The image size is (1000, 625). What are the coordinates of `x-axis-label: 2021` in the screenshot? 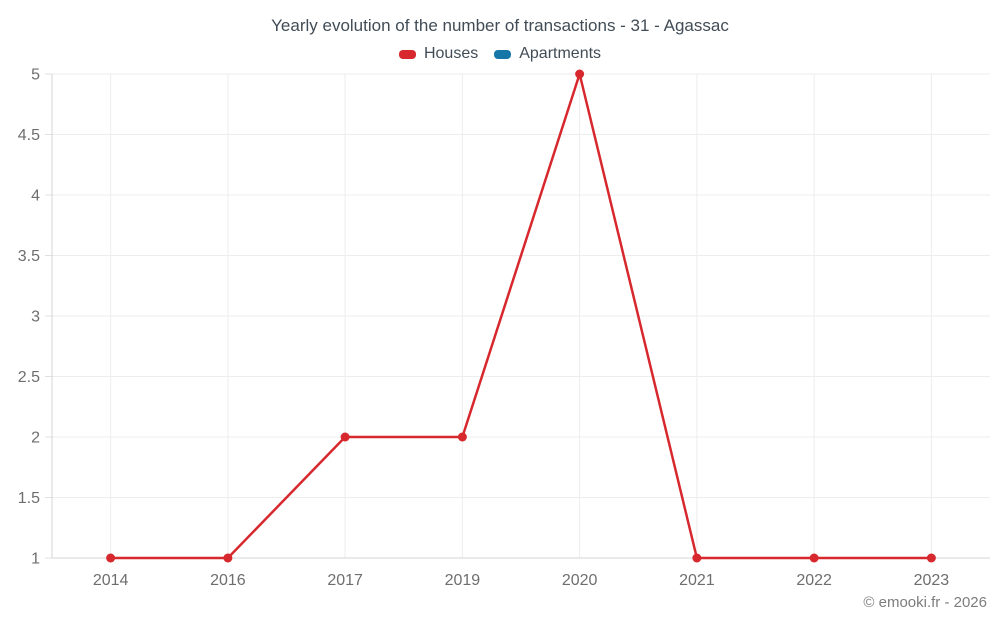 It's located at (697, 580).